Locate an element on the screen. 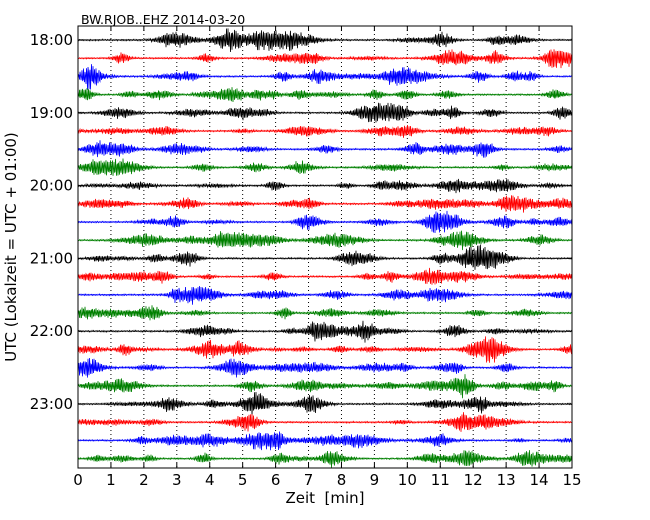 Image resolution: width=650 pixels, height=520 pixels. x-tick-label: 0 is located at coordinates (78, 480).